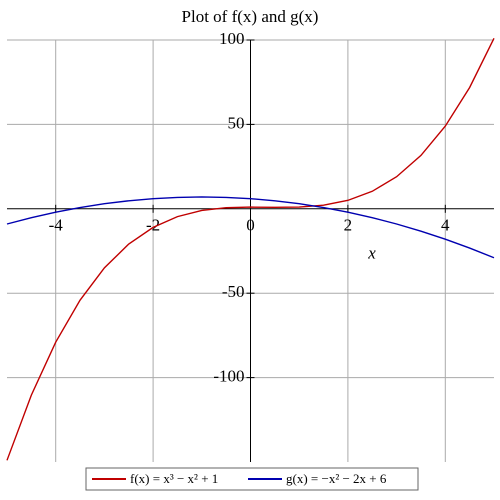  Describe the element at coordinates (348, 225) in the screenshot. I see `x-tick-label: 2` at that location.